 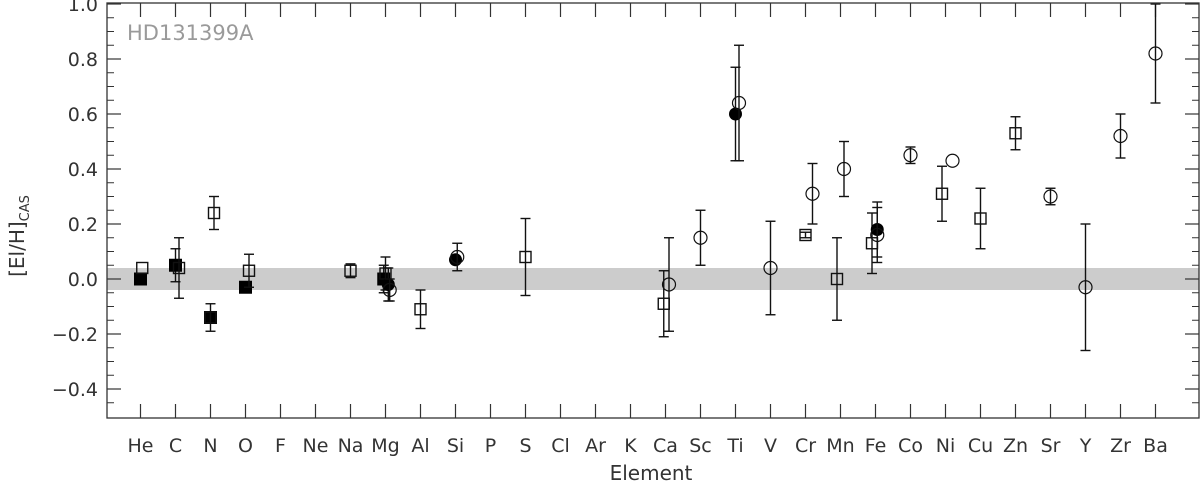 I want to click on y-tick-label: 1.0, so click(x=83, y=8).